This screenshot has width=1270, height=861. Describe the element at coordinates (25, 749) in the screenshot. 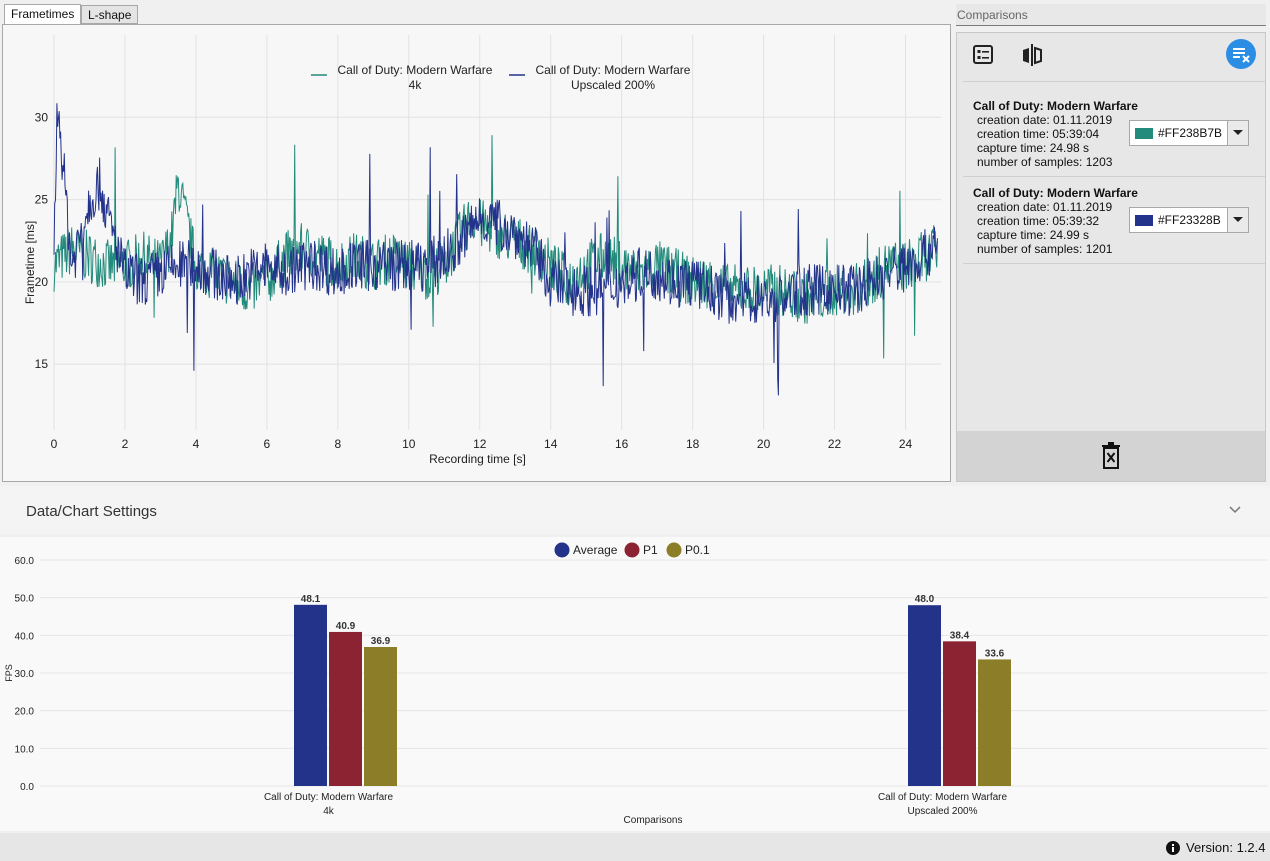

I see `y-tick-label: 10.0` at that location.